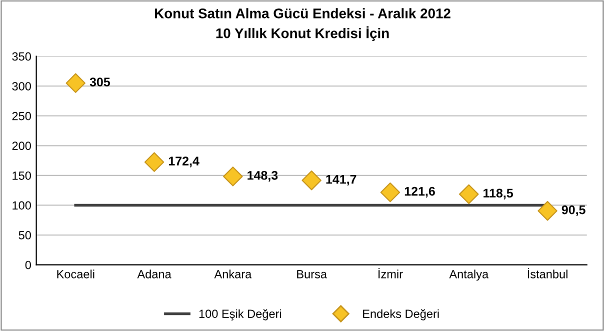 Image resolution: width=605 pixels, height=331 pixels. I want to click on y-tick-label: 350, so click(21, 56).